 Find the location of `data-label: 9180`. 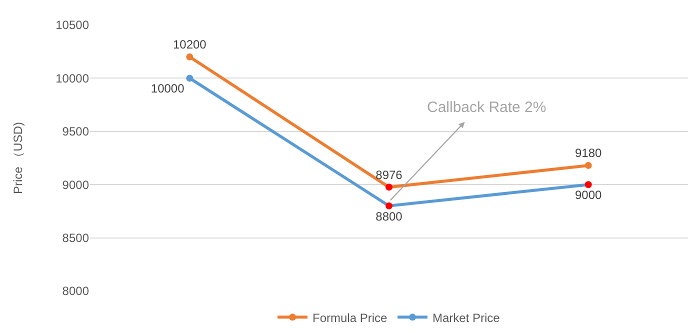

data-label: 9180 is located at coordinates (588, 153).